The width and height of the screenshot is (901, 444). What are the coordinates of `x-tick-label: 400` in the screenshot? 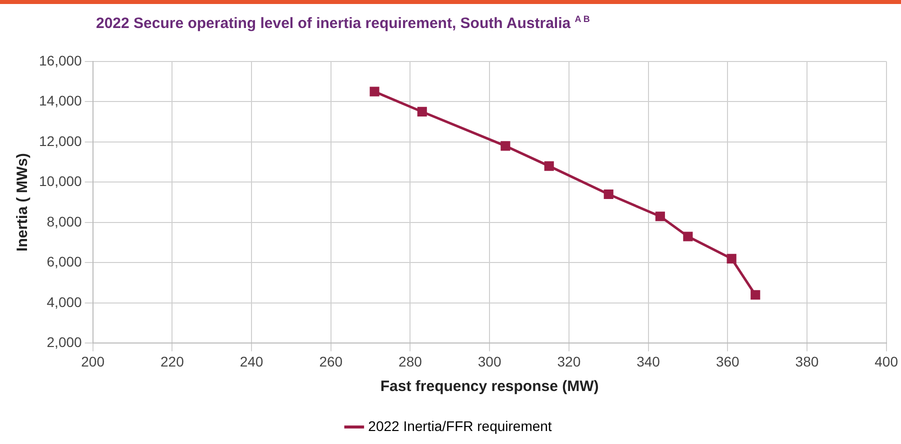 It's located at (886, 361).